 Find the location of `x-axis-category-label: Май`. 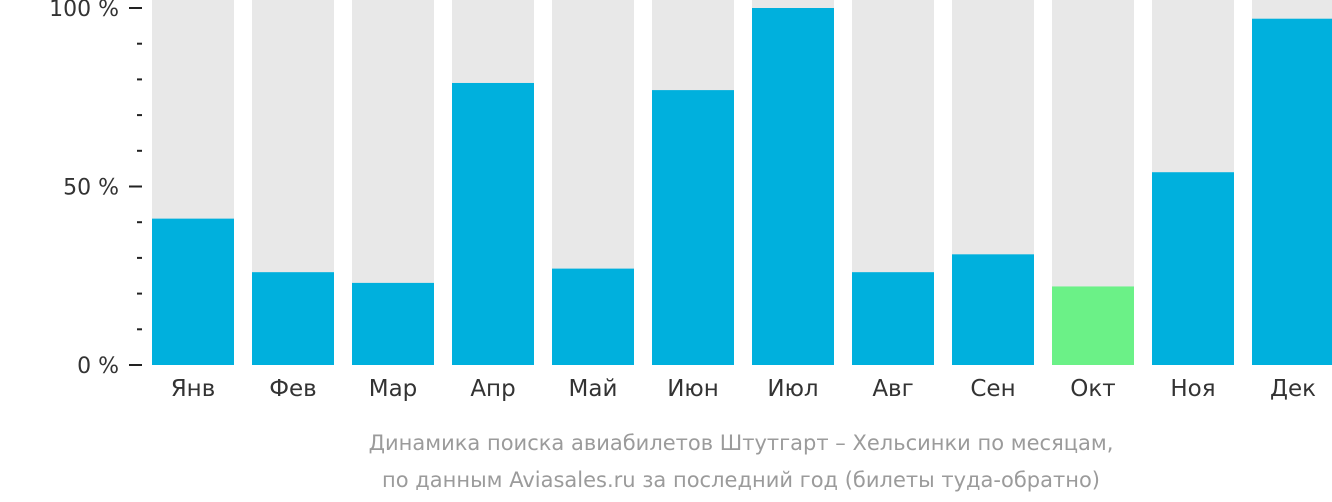

x-axis-category-label: Май is located at coordinates (593, 389).